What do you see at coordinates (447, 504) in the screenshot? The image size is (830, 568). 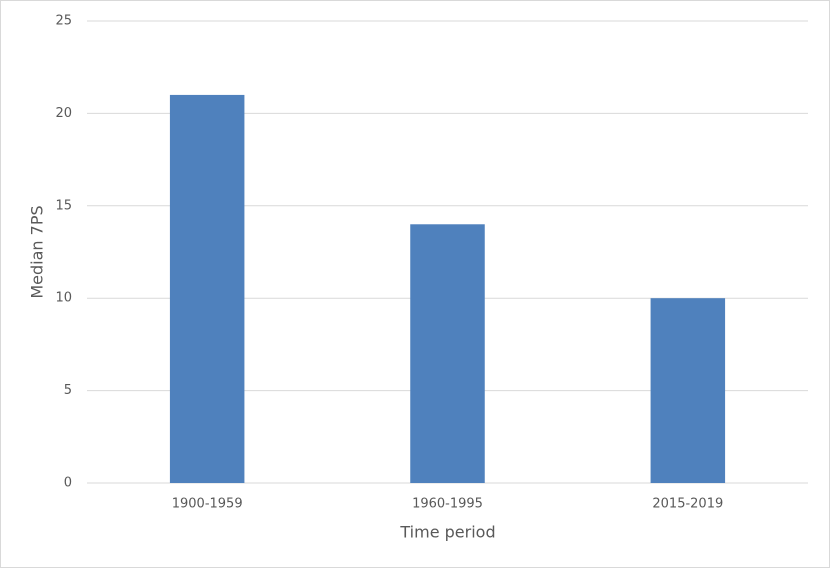 I see `x-tick-label: 1960-1995` at bounding box center [447, 504].